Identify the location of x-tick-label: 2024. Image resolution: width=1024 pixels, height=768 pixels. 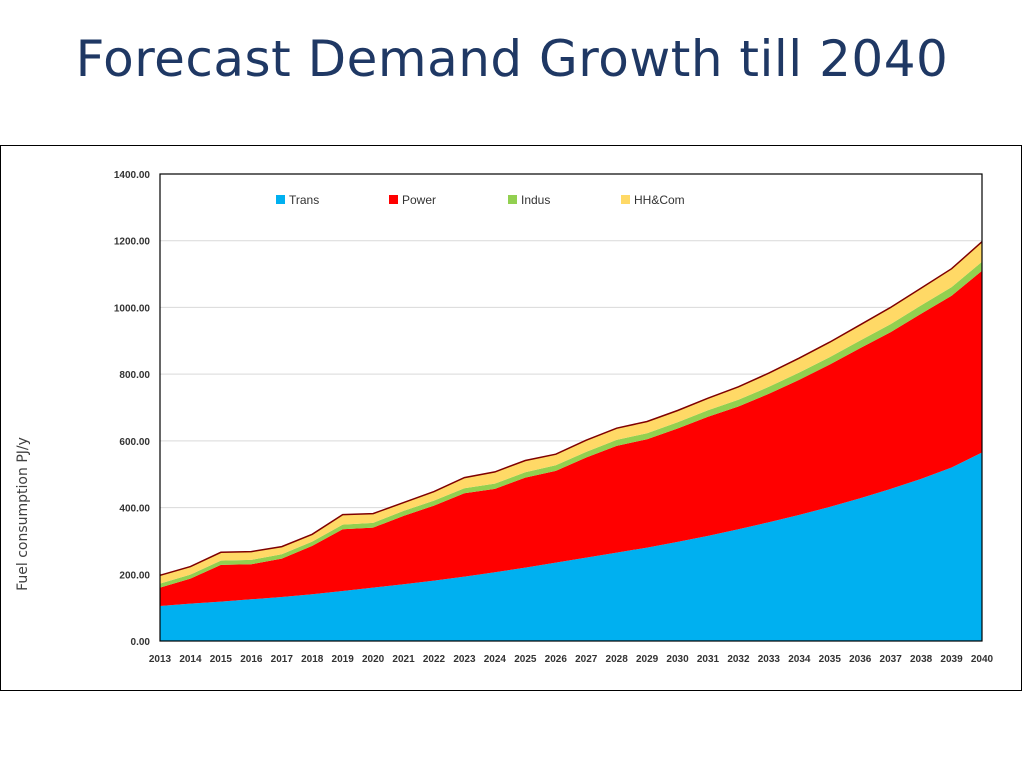
(495, 659).